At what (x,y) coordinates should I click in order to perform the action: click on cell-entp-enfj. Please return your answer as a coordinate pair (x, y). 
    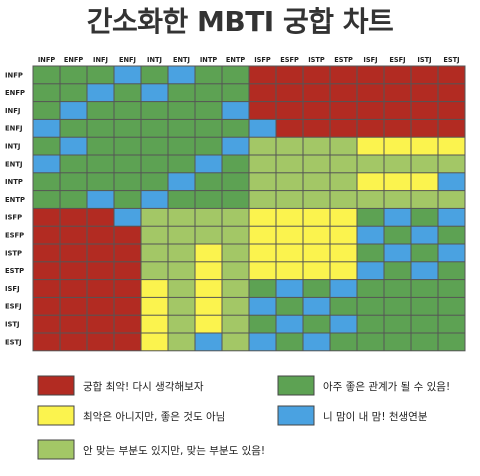
    Looking at the image, I should click on (127, 199).